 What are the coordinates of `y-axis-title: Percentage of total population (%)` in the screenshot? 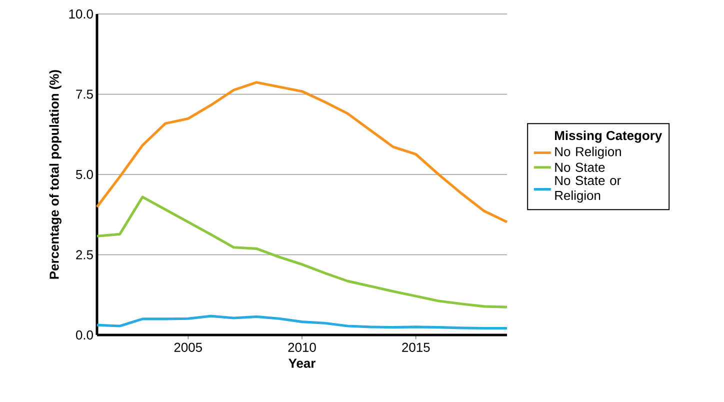 It's located at (55, 174).